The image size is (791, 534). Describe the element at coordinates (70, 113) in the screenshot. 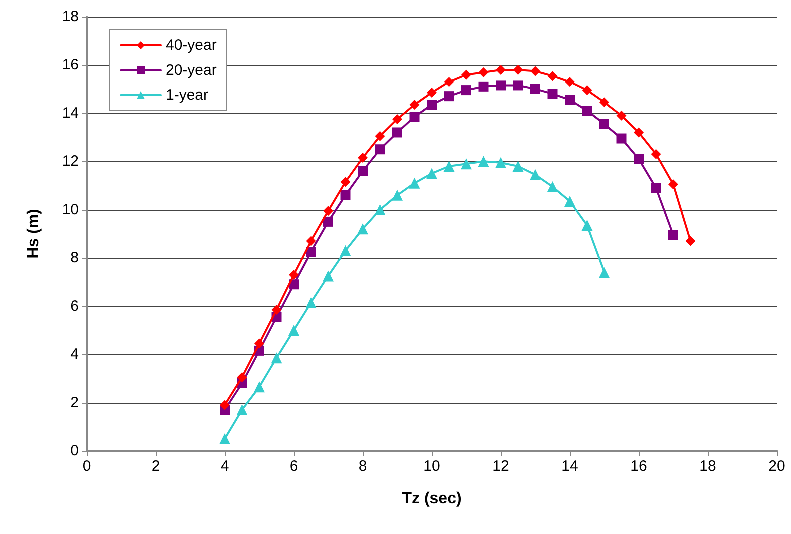

I see `y-tick-label: 14` at that location.